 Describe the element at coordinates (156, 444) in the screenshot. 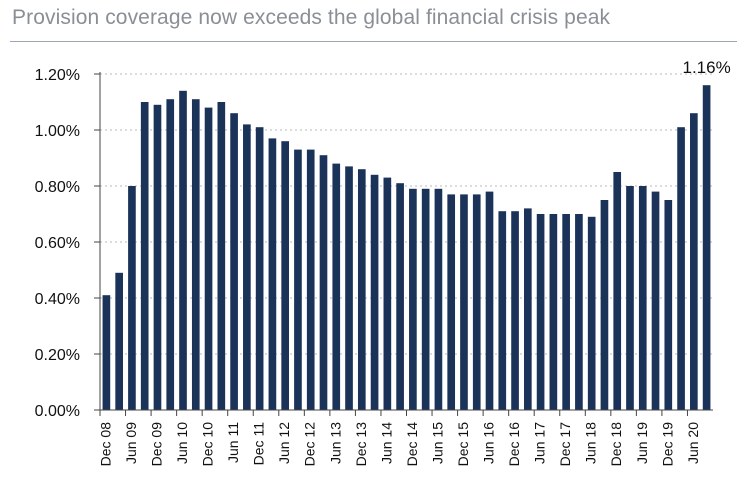

I see `x-tick-label: Dec 09` at that location.